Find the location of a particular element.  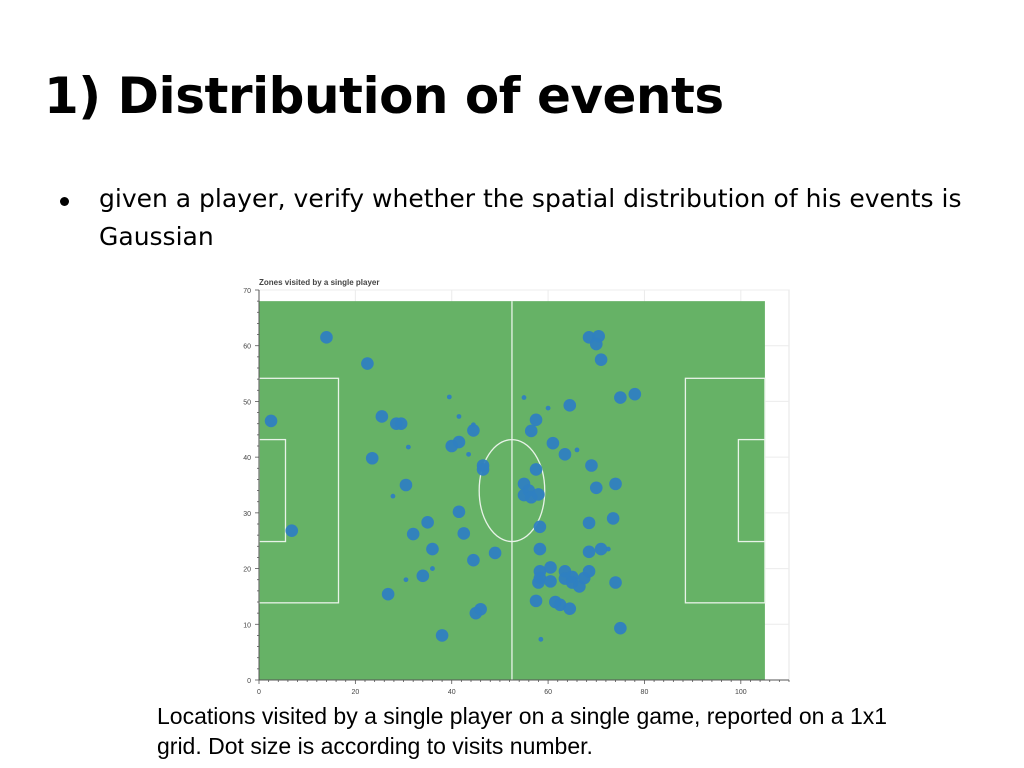

chart-title: Zones visited by a single player is located at coordinates (319, 282).